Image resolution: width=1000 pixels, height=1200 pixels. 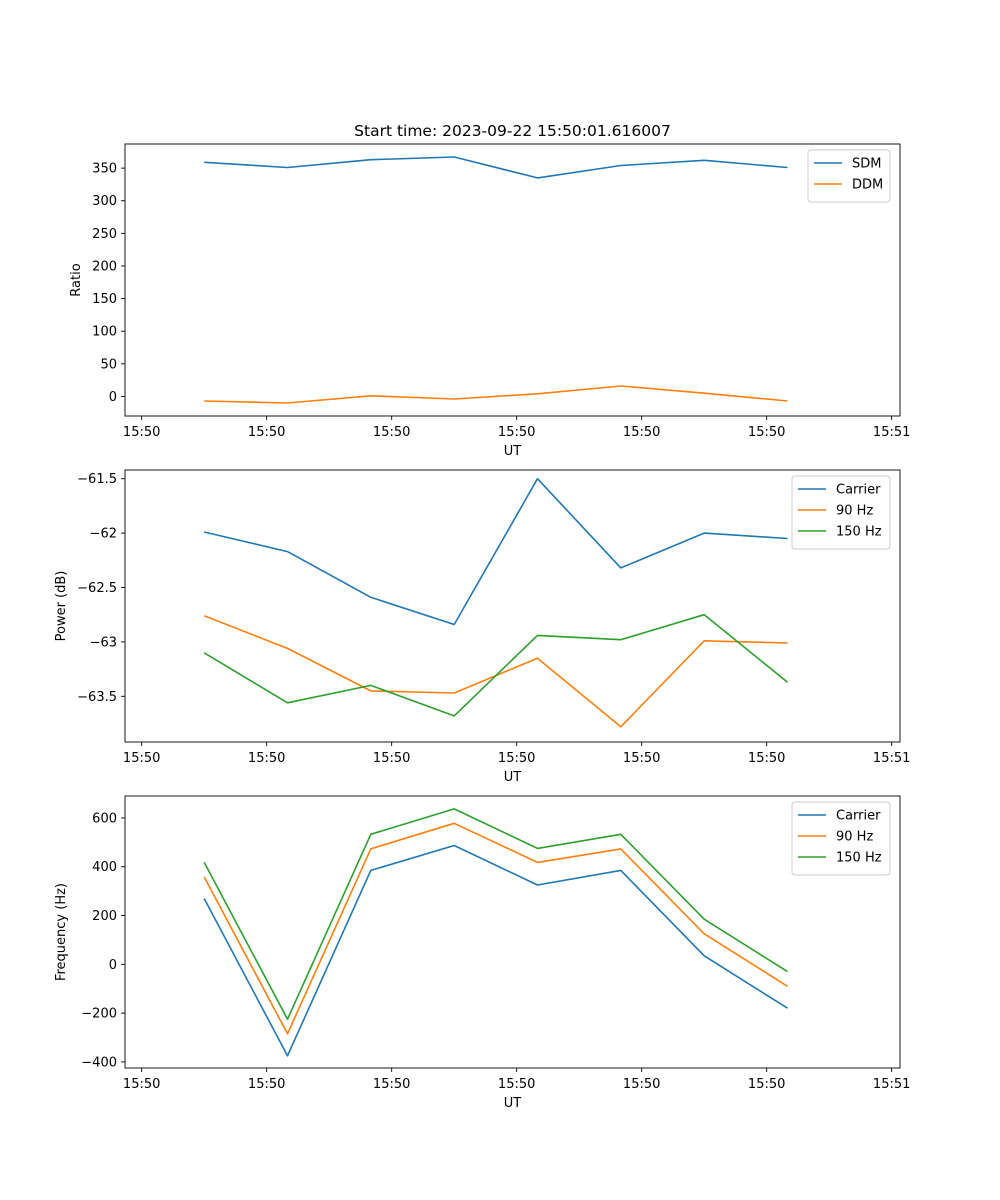 What do you see at coordinates (61, 606) in the screenshot?
I see `y-axis-label: Power (dB)` at bounding box center [61, 606].